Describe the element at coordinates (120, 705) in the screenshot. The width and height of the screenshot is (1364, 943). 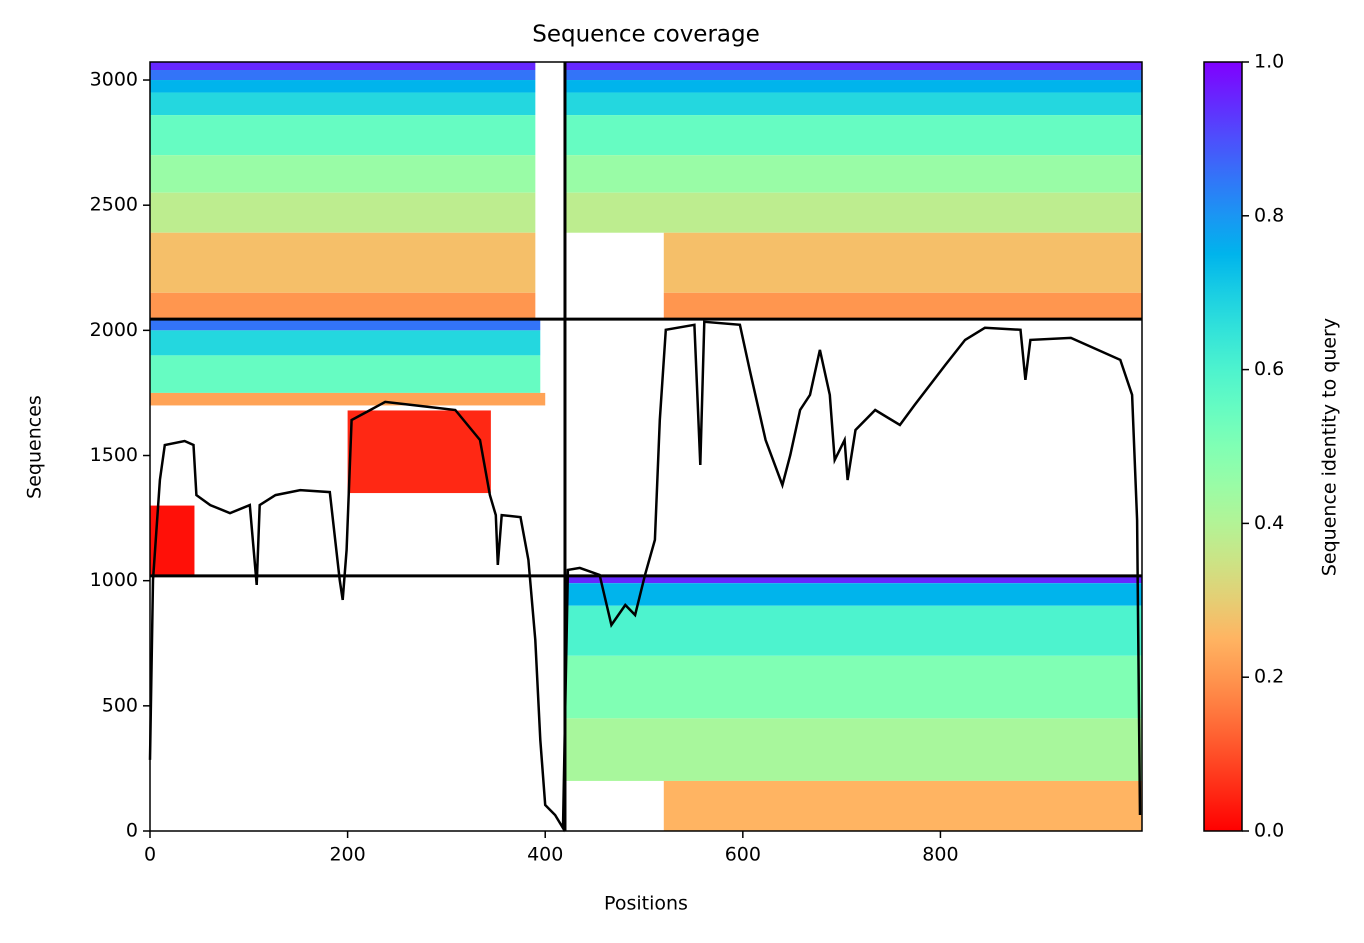
I see `y-tick-label: 500` at that location.